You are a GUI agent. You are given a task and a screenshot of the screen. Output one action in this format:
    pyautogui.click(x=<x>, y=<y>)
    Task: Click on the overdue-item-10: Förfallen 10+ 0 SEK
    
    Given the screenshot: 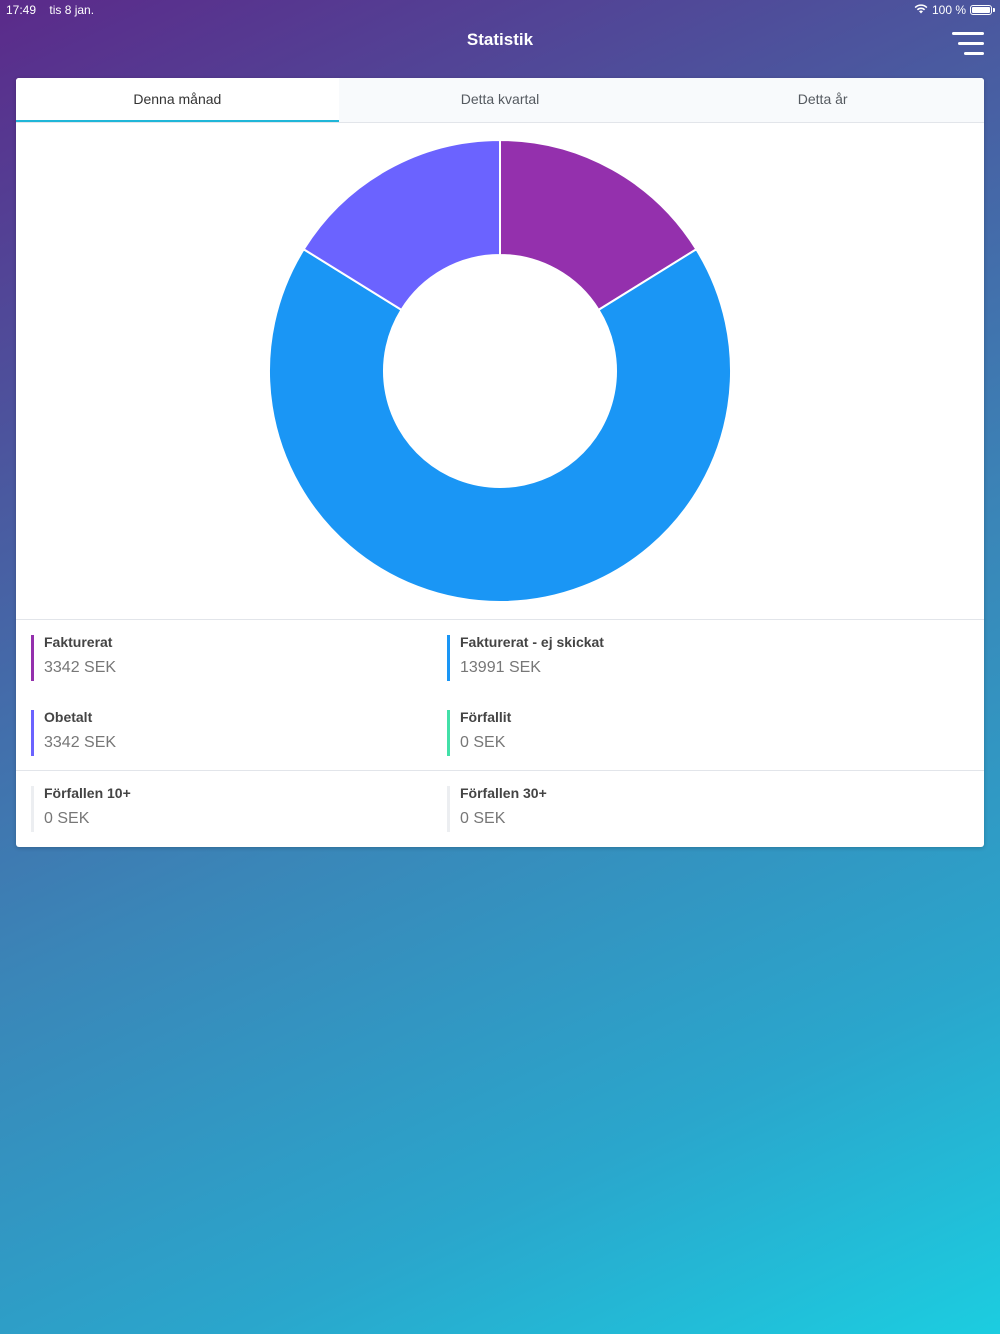 What is the action you would take?
    pyautogui.click(x=239, y=808)
    